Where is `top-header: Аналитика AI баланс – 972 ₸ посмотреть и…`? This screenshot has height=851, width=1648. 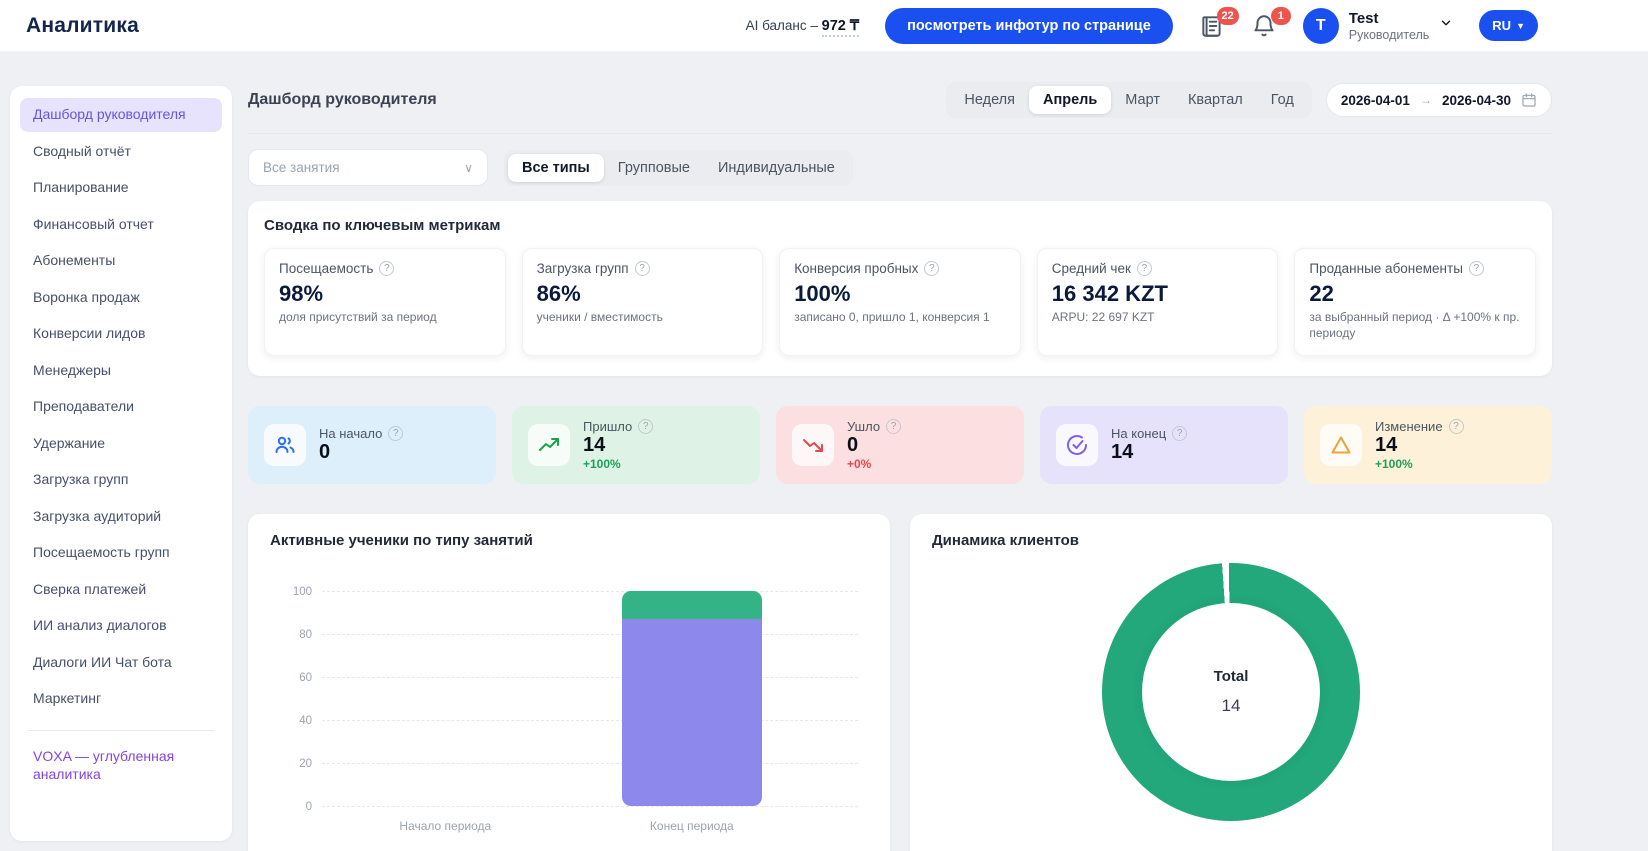
top-header: Аналитика AI баланс – 972 ₸ посмотреть и… is located at coordinates (824, 26).